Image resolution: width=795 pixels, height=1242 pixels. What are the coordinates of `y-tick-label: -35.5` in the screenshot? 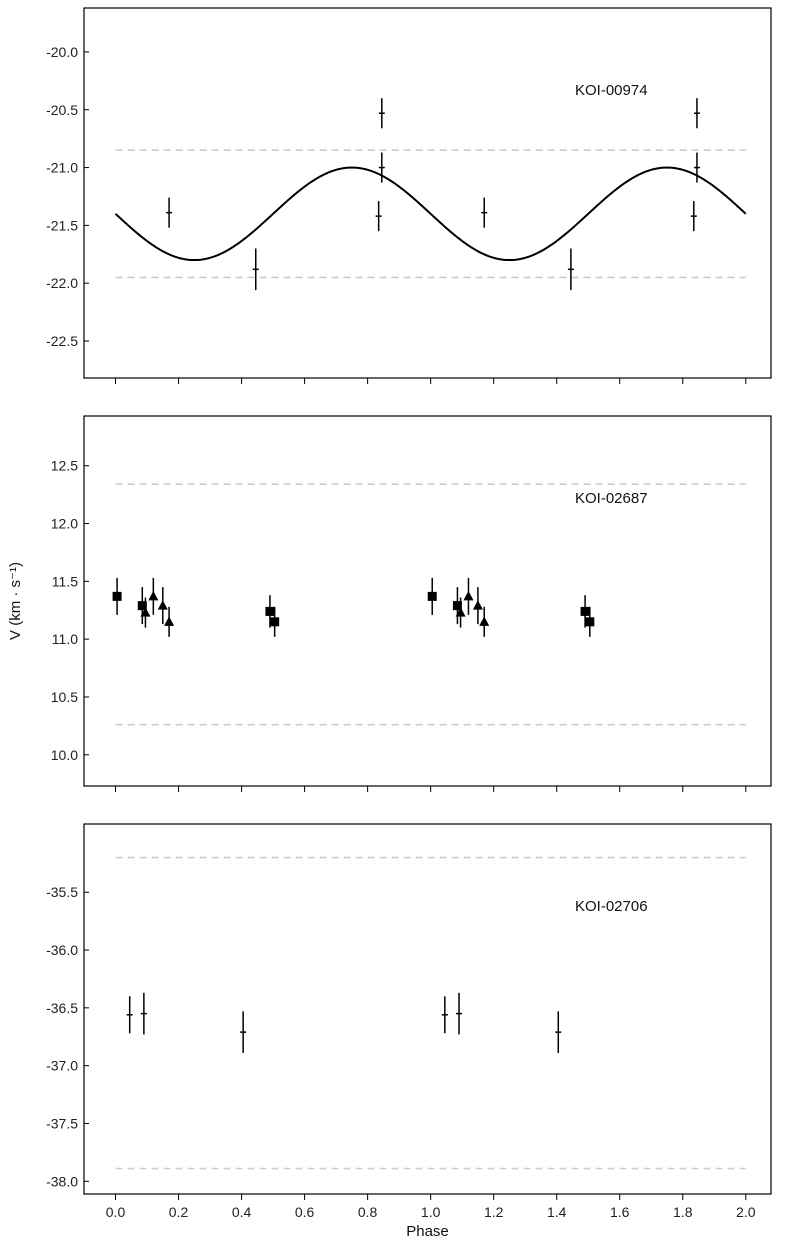 It's located at (62, 892).